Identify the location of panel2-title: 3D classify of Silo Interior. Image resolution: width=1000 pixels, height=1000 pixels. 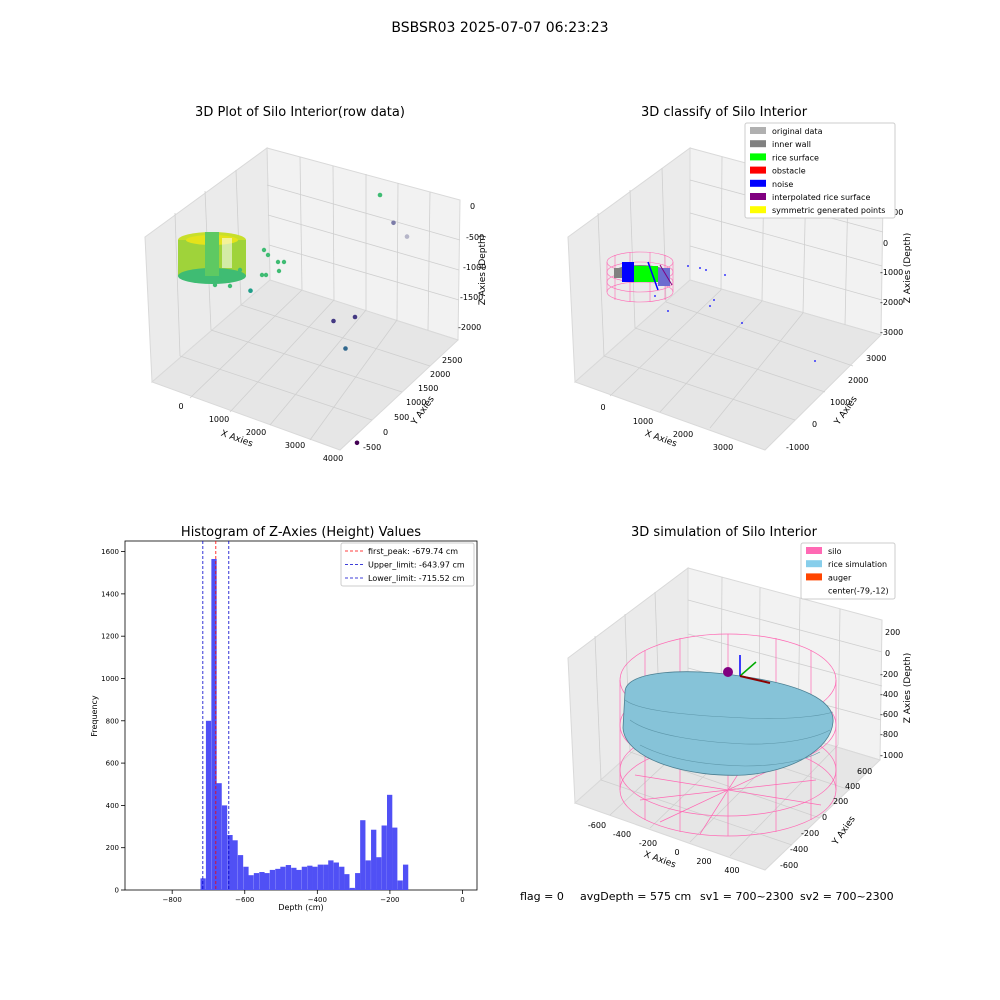
(724, 112).